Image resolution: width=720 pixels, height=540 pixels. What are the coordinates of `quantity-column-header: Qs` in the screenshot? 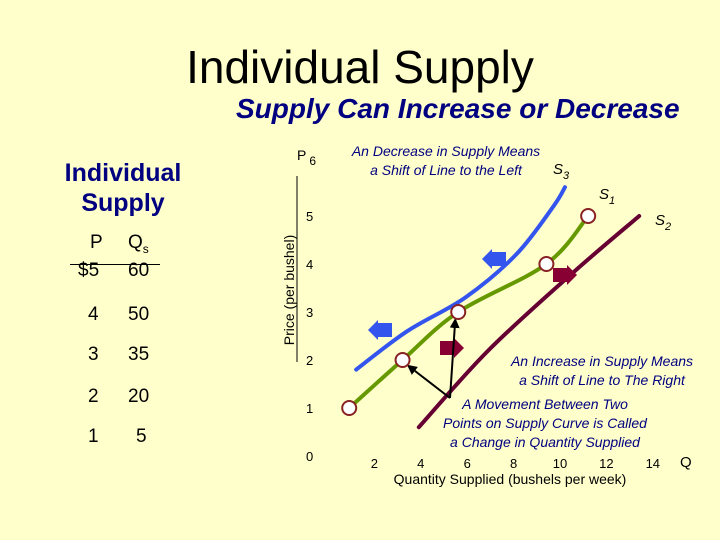 It's located at (138, 244).